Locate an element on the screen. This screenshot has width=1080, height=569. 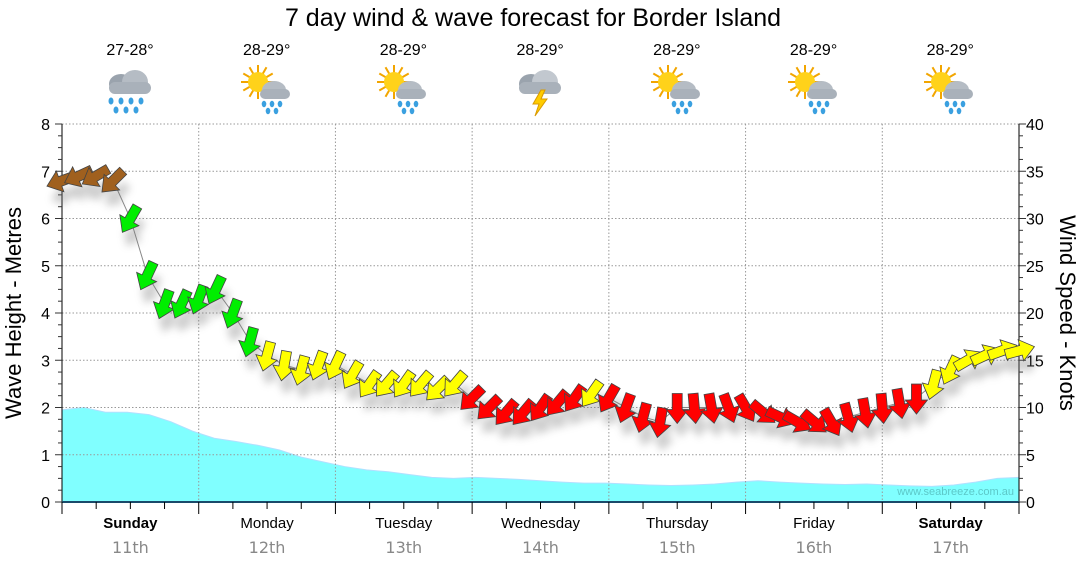
right-axis-tick-label: 35 is located at coordinates (1035, 172).